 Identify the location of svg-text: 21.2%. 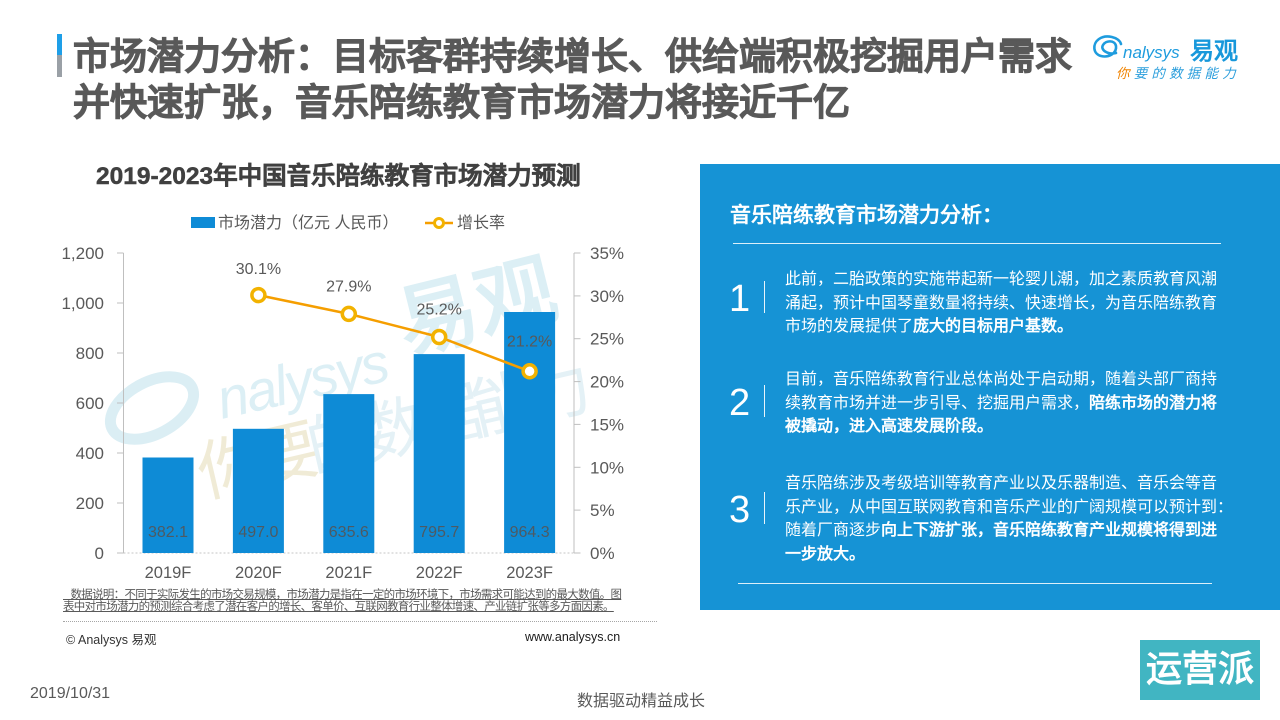
(529, 342).